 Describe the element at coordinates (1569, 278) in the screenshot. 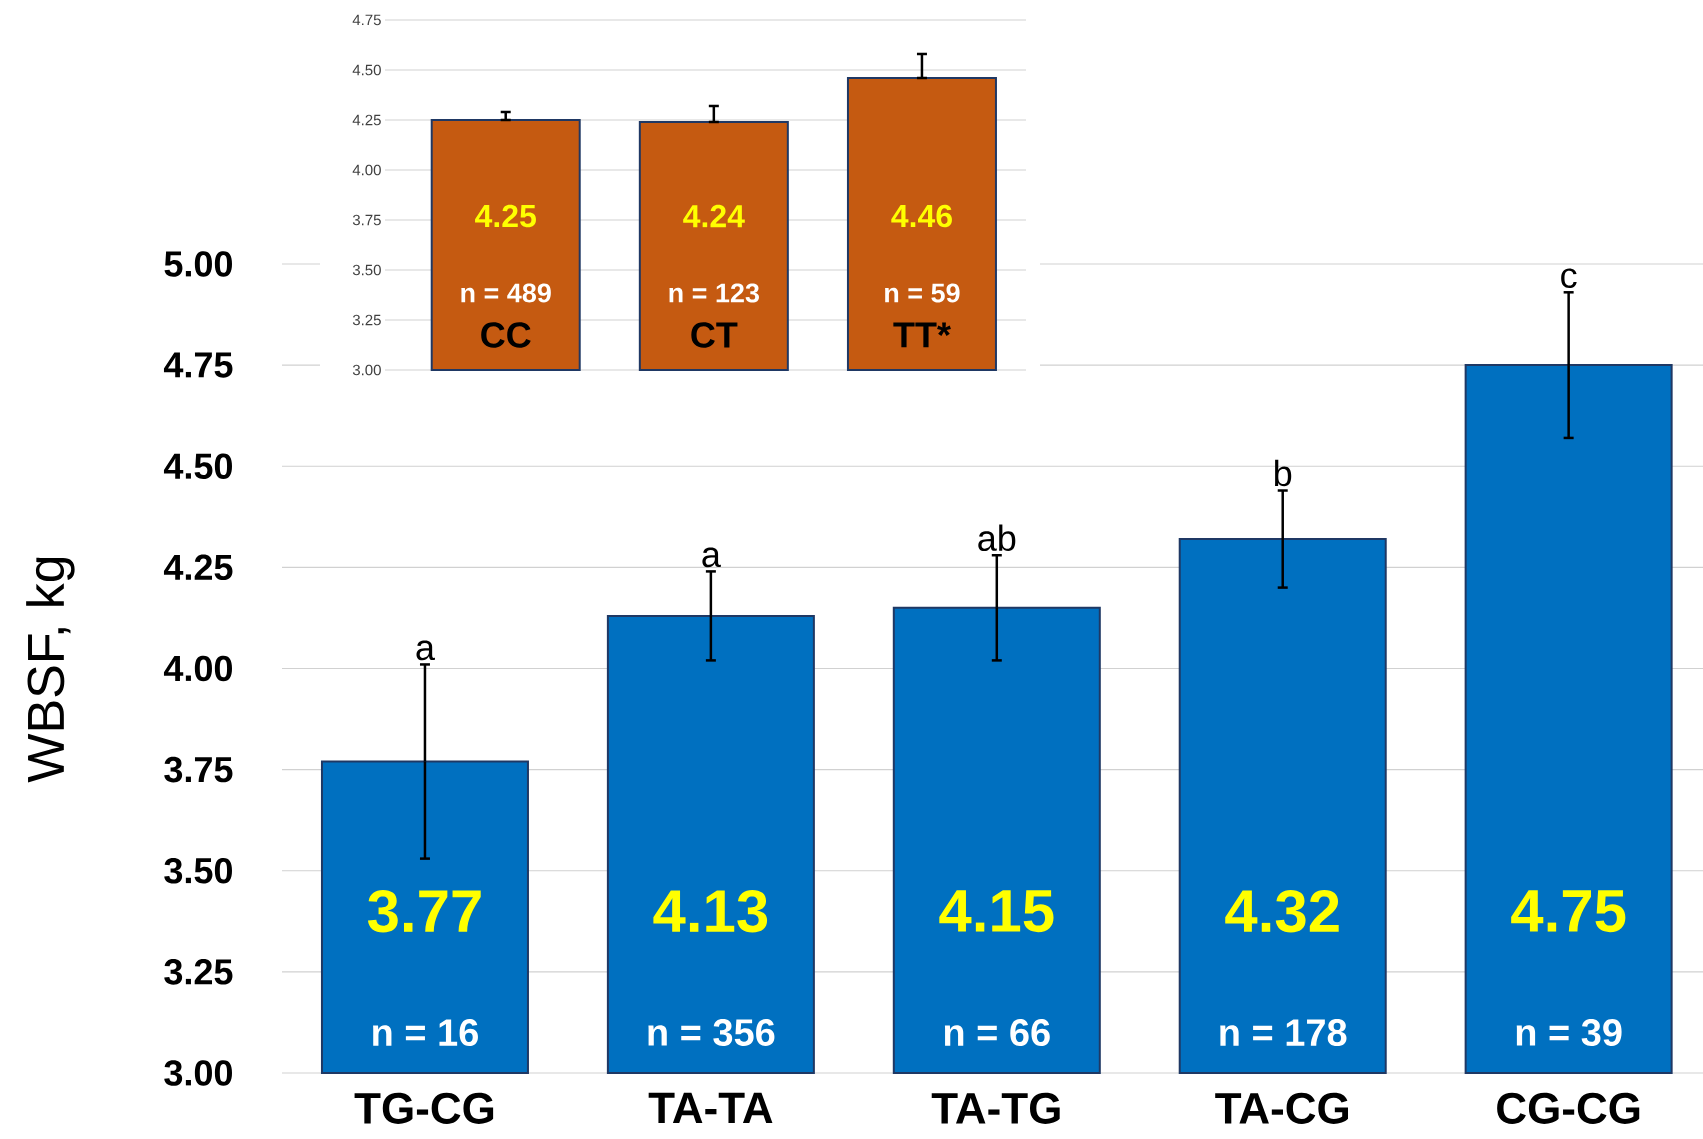

I see `annotation: c` at that location.